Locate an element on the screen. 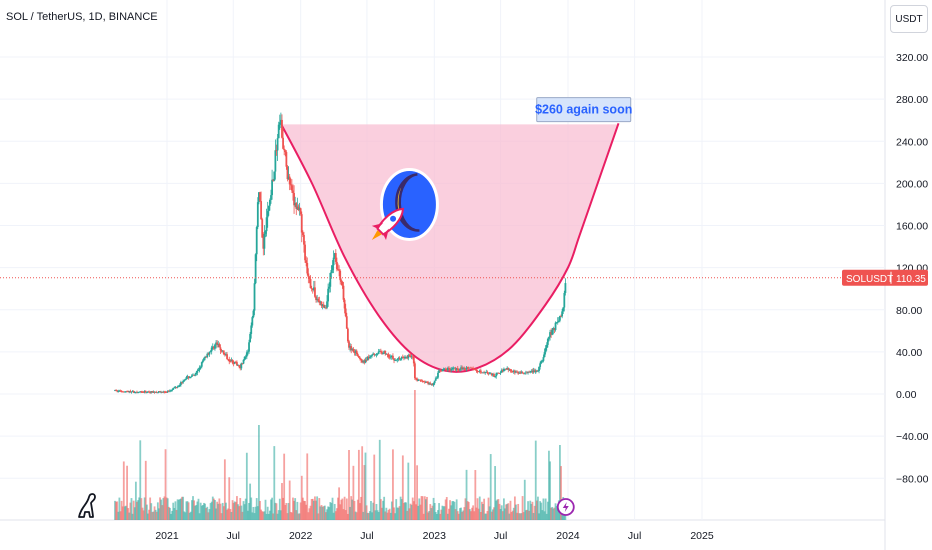 This screenshot has height=550, width=932. dinosaur-icon is located at coordinates (87, 505).